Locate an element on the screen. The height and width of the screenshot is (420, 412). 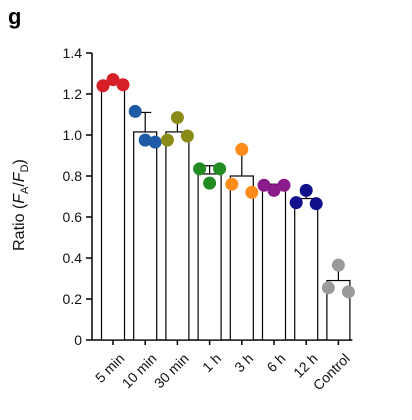
y-axis-label-group: Ratio (FA/FD) is located at coordinates (21, 205).